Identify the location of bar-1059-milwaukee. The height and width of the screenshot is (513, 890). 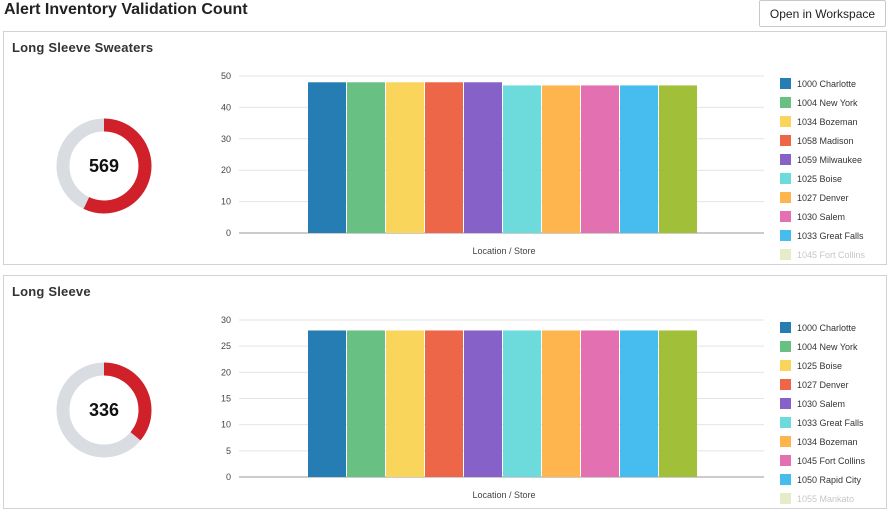
(483, 157).